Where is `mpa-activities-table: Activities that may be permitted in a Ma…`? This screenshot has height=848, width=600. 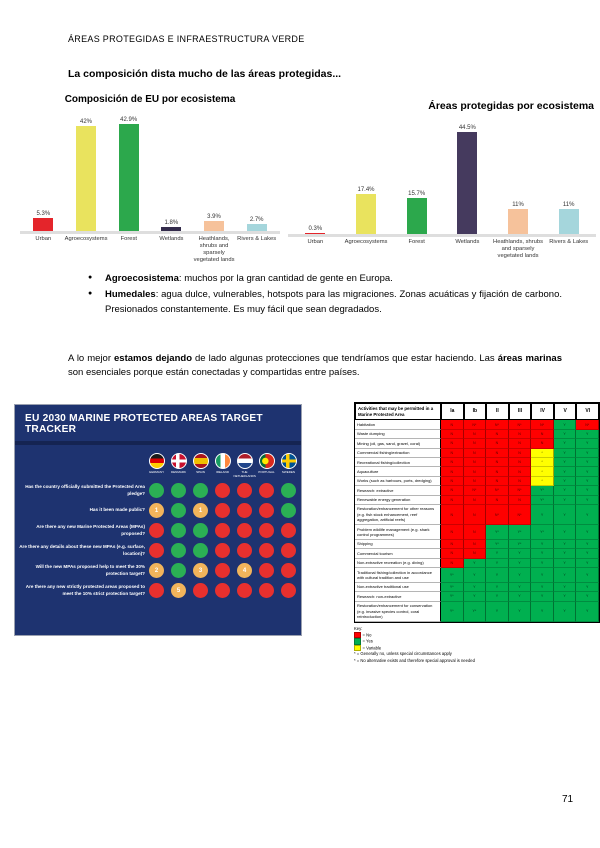
mpa-activities-table: Activities that may be permitted in a Ma… is located at coordinates (477, 533).